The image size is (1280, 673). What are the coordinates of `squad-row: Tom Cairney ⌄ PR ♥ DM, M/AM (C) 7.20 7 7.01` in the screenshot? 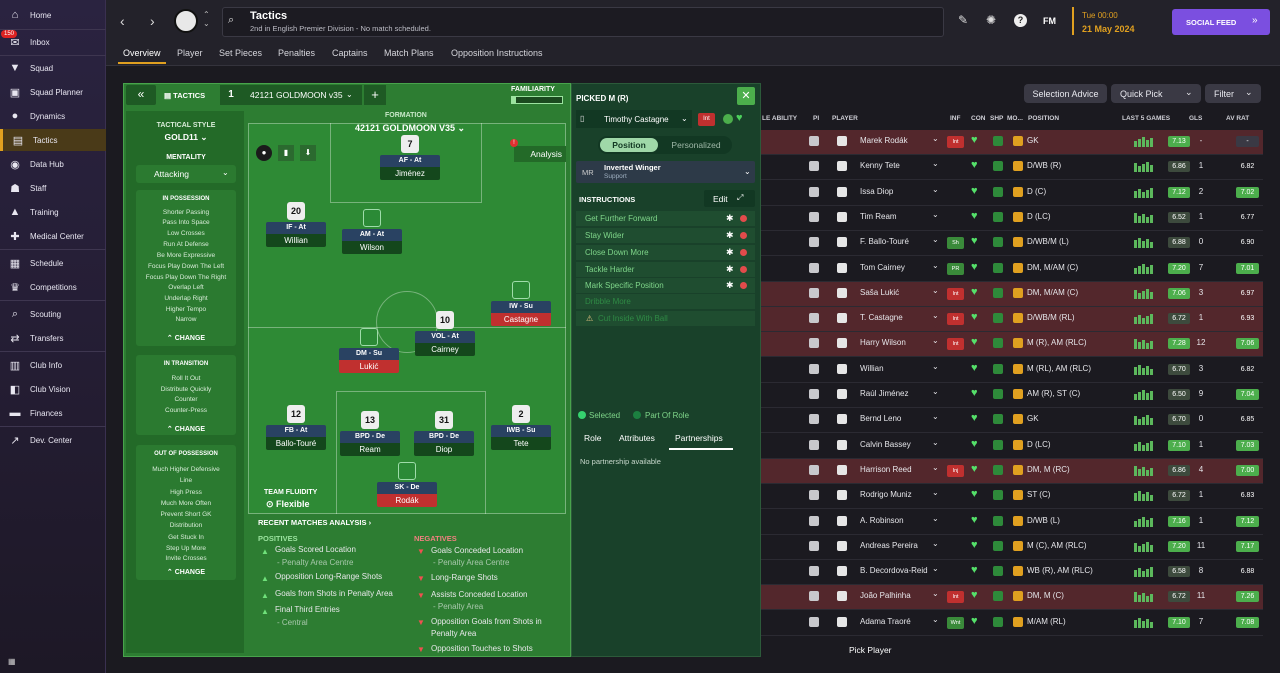 It's located at (1012, 269).